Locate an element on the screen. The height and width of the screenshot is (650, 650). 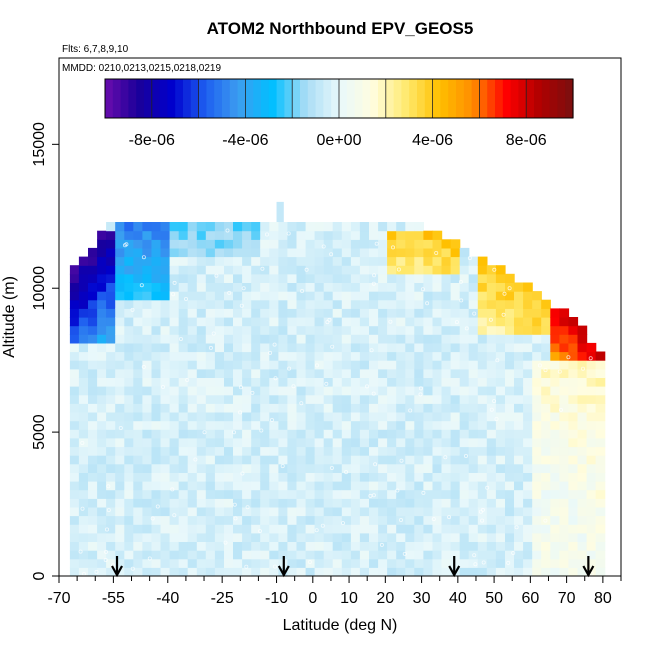
x-tick-label: 10 is located at coordinates (349, 598).